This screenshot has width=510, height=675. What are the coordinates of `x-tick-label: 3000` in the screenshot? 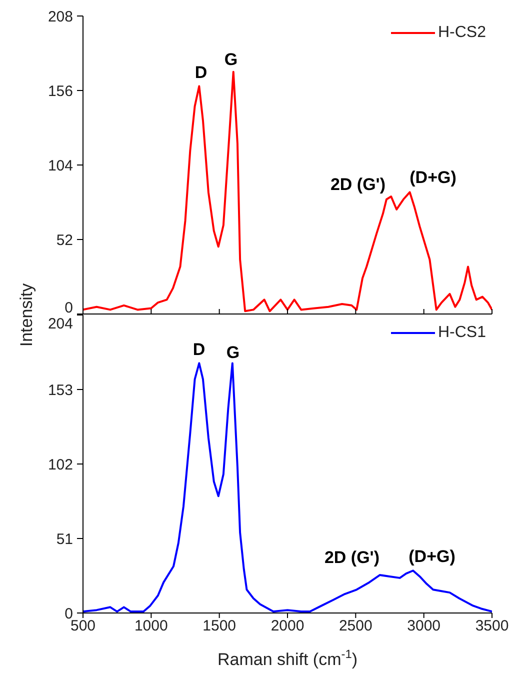 It's located at (424, 626).